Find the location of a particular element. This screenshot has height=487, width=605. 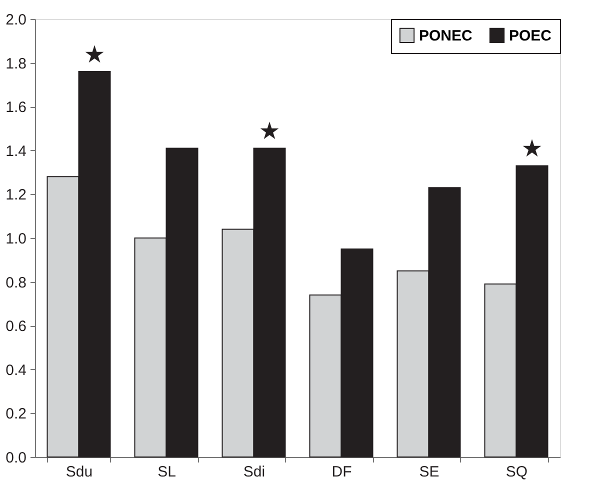

y-tick-label: 1.6 is located at coordinates (16, 107).